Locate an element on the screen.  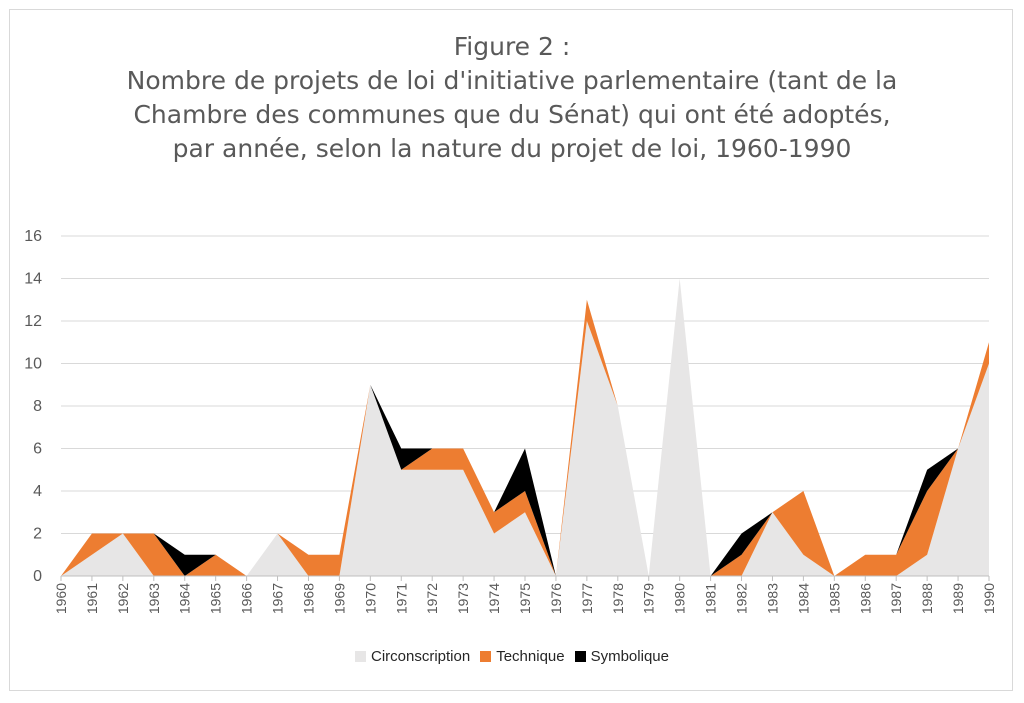
x-tick-label-1973: 1973 is located at coordinates (463, 598).